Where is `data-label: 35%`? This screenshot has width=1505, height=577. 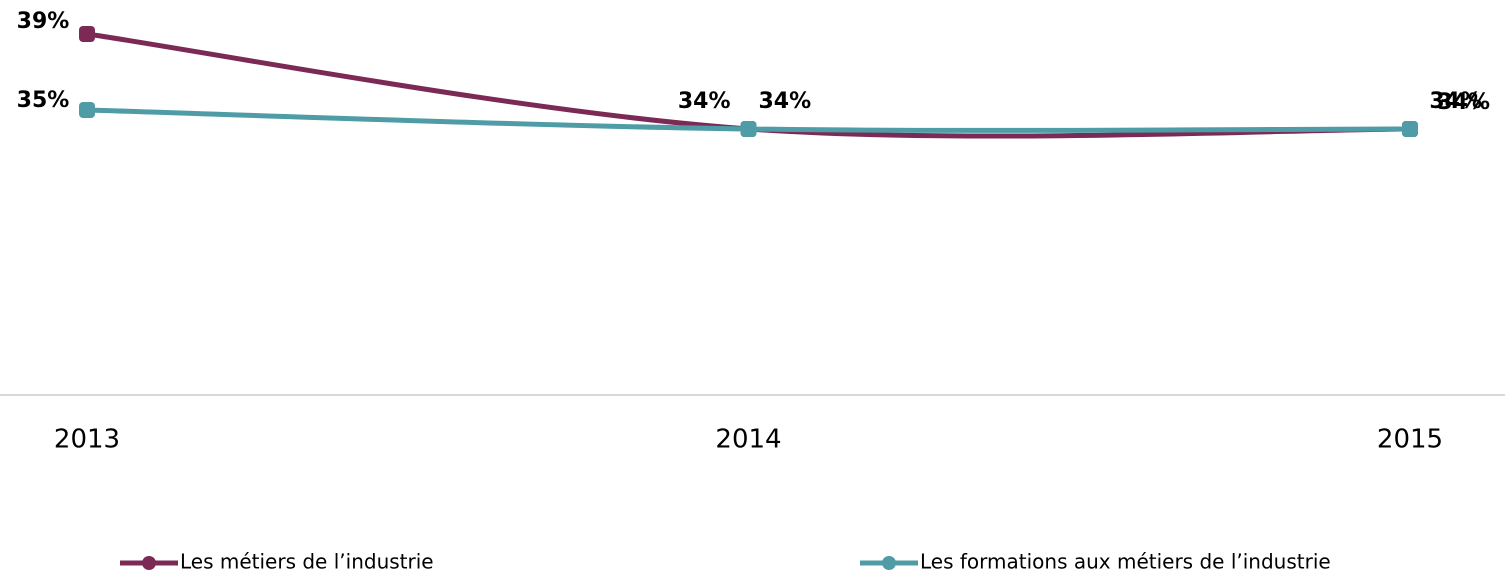 data-label: 35% is located at coordinates (43, 100).